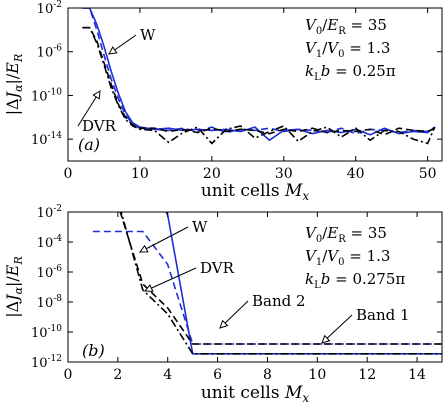  I want to click on x-tick-label: 30, so click(284, 174).